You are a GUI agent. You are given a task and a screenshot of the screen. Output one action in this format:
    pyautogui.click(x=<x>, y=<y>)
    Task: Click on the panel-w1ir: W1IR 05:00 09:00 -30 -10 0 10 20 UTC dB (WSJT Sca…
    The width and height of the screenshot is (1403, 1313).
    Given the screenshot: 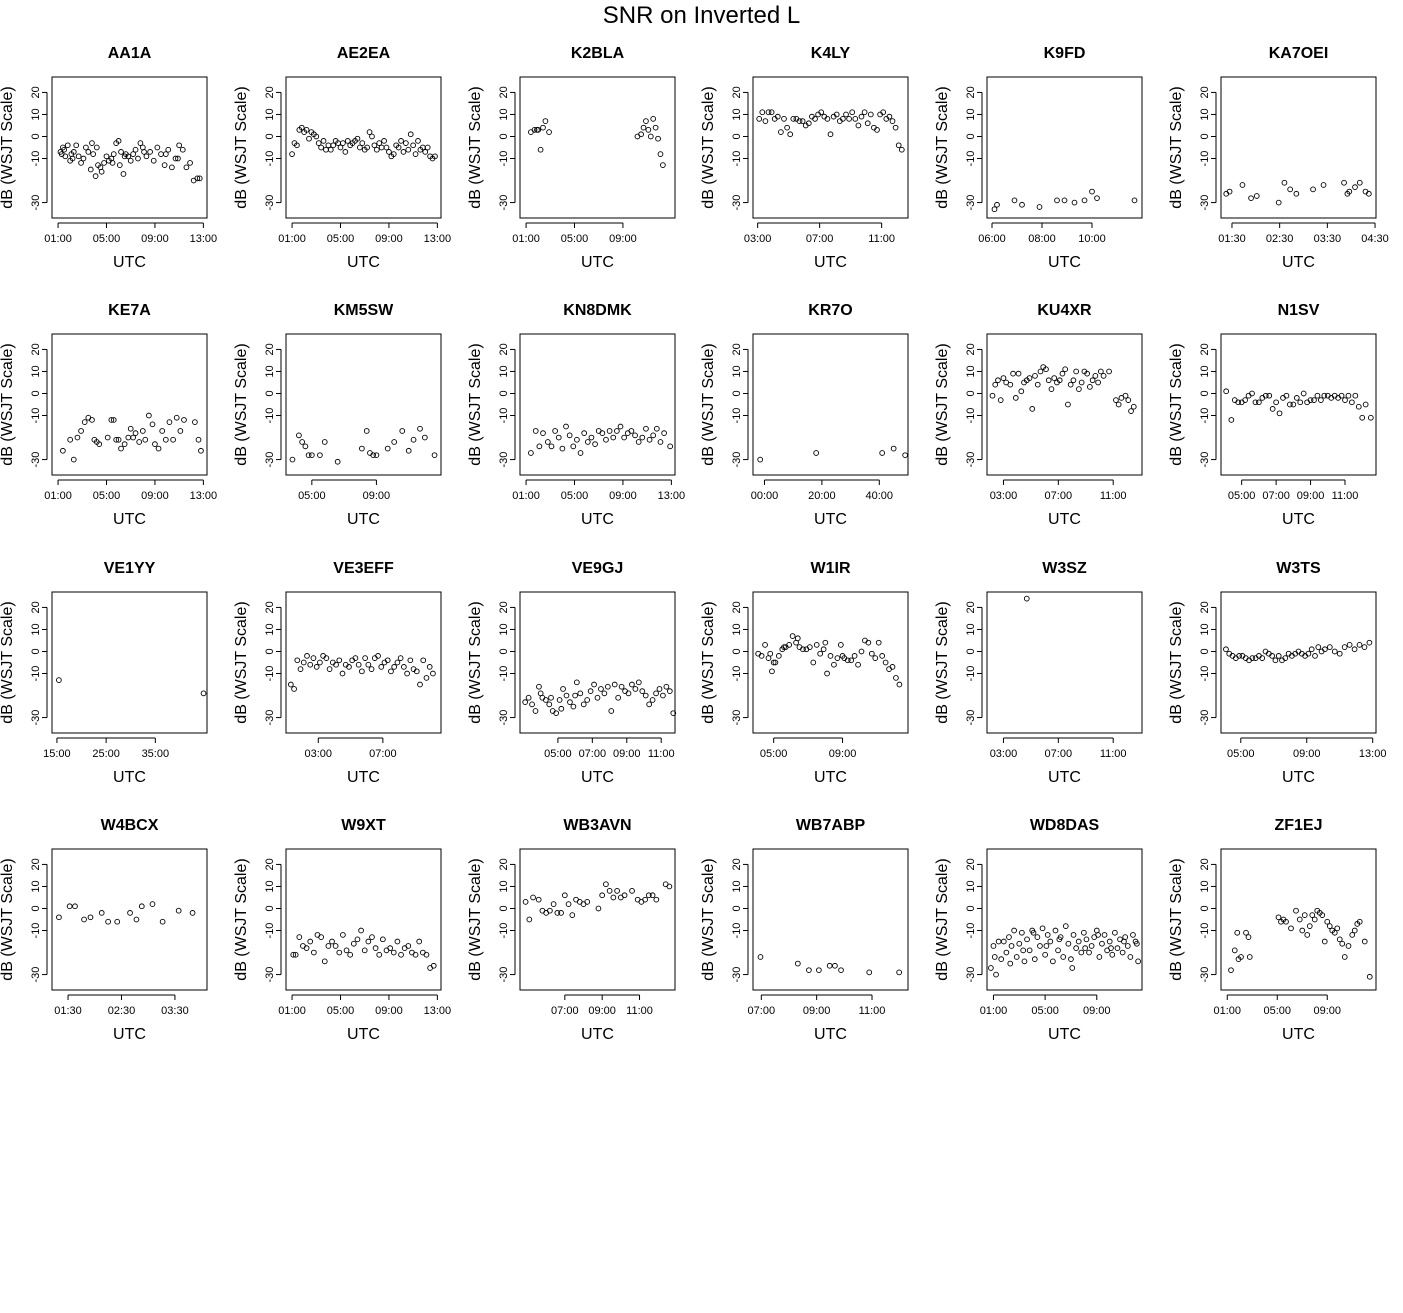 What is the action you would take?
    pyautogui.click(x=804, y=673)
    